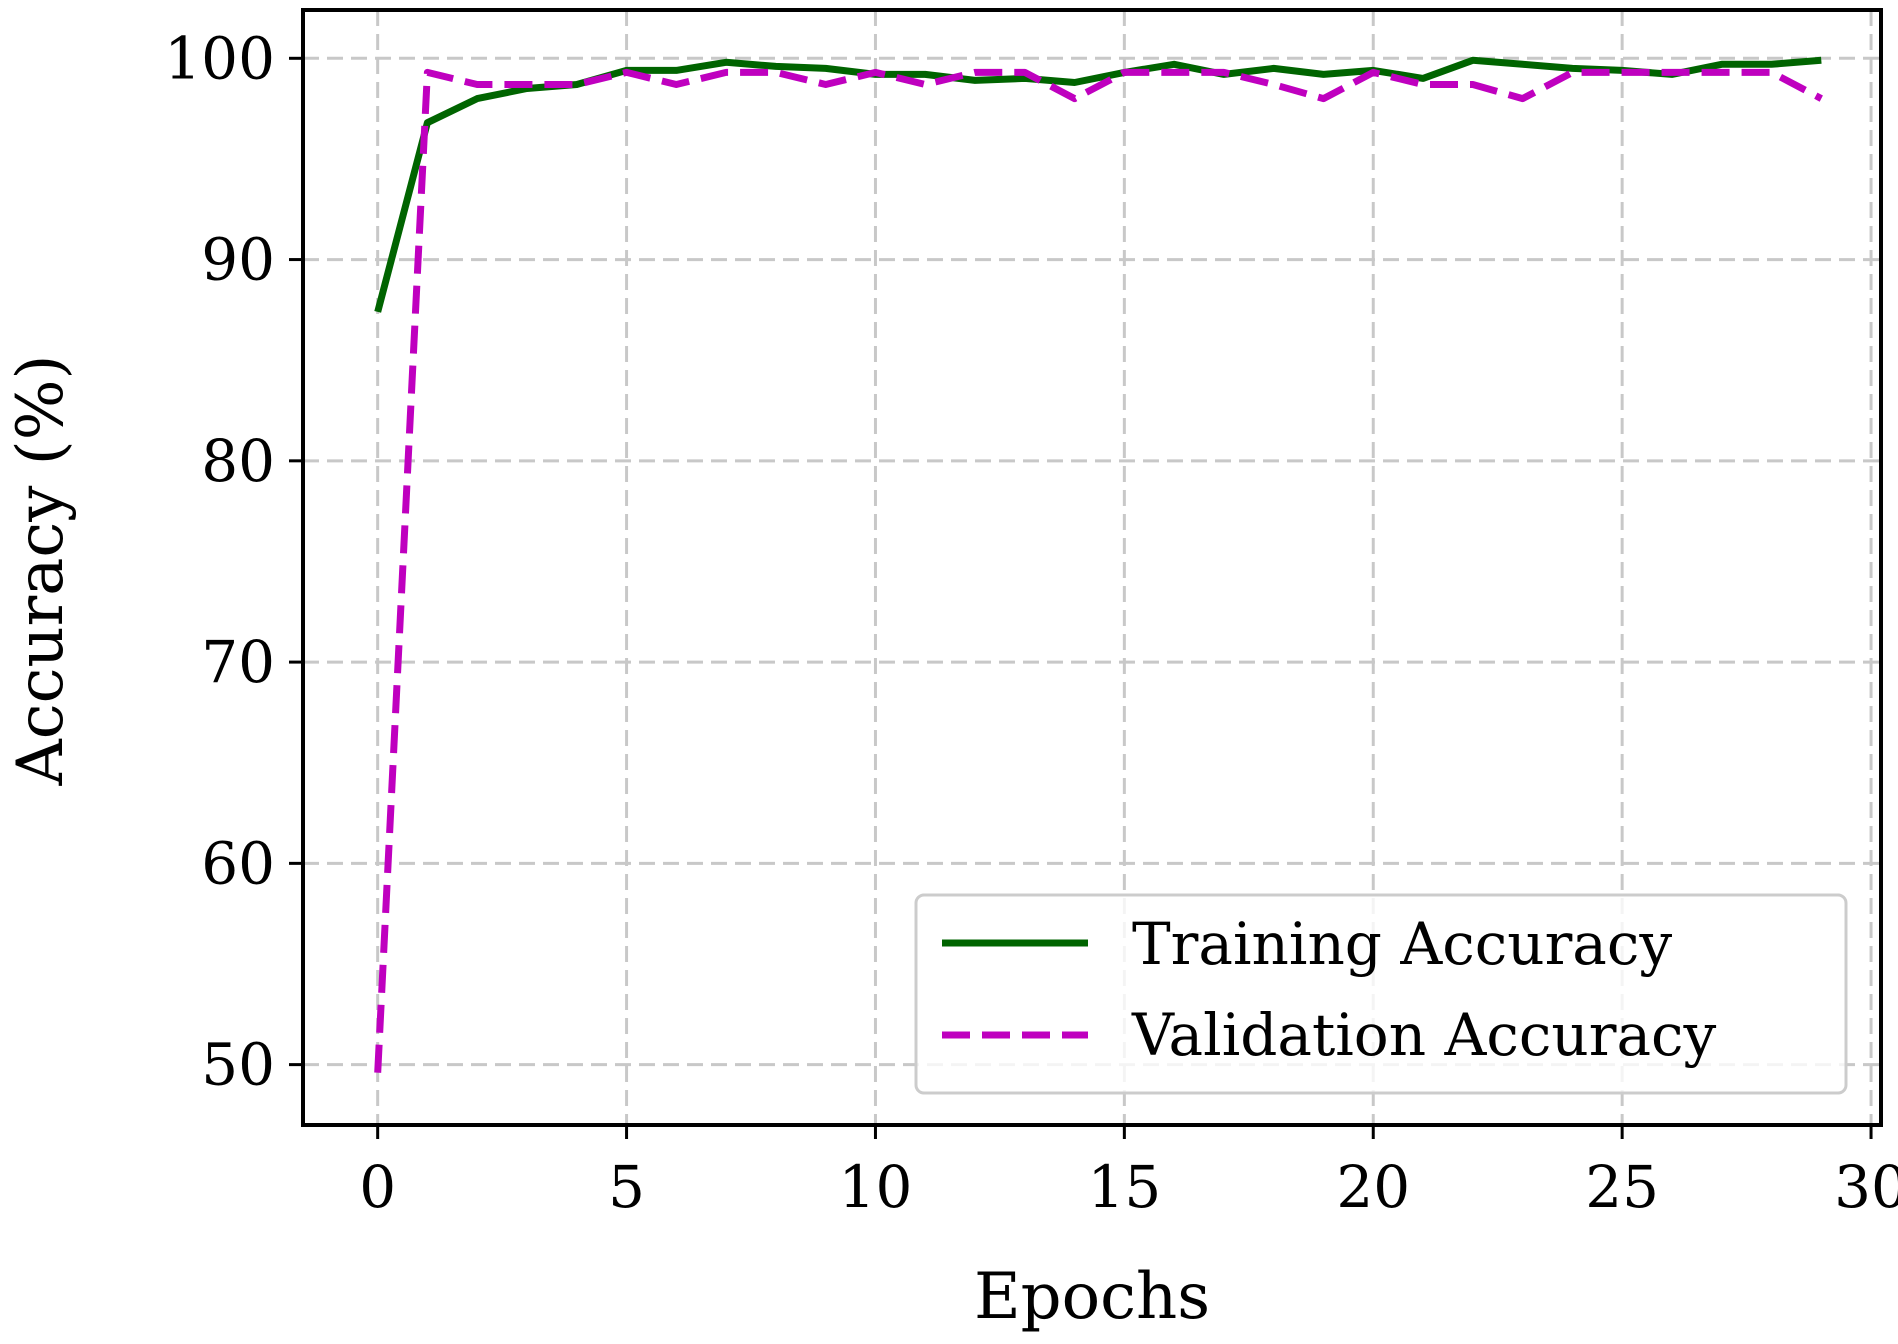 This screenshot has height=1344, width=1898. I want to click on series-line-training, so click(1098, 184).